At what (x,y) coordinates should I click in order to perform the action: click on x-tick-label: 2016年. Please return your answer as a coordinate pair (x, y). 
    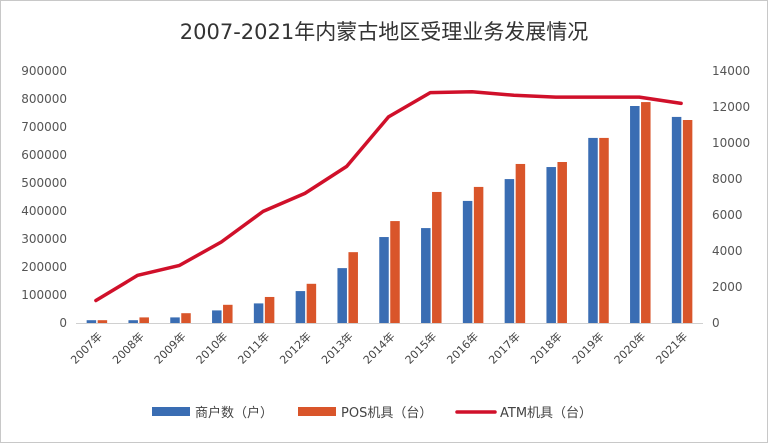
    Looking at the image, I should click on (462, 347).